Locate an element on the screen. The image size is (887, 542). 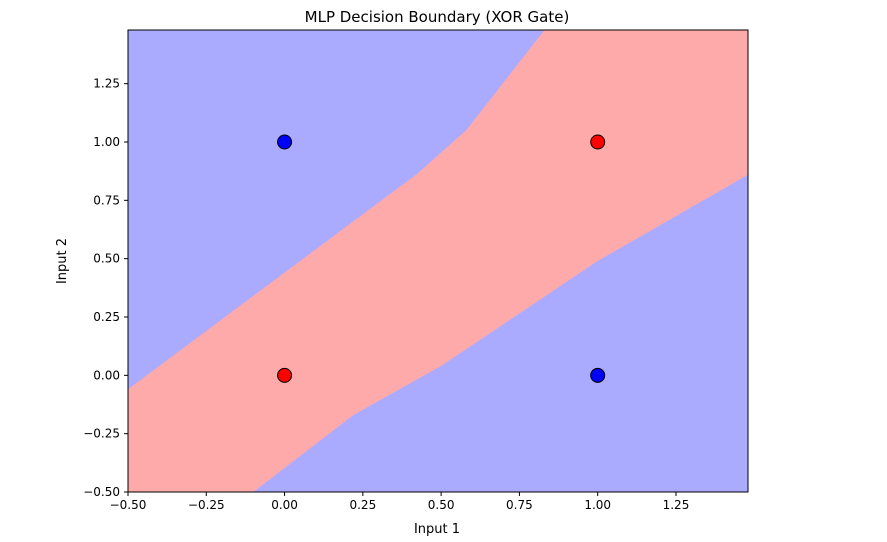
x-tick-label: −0.25 is located at coordinates (206, 505).